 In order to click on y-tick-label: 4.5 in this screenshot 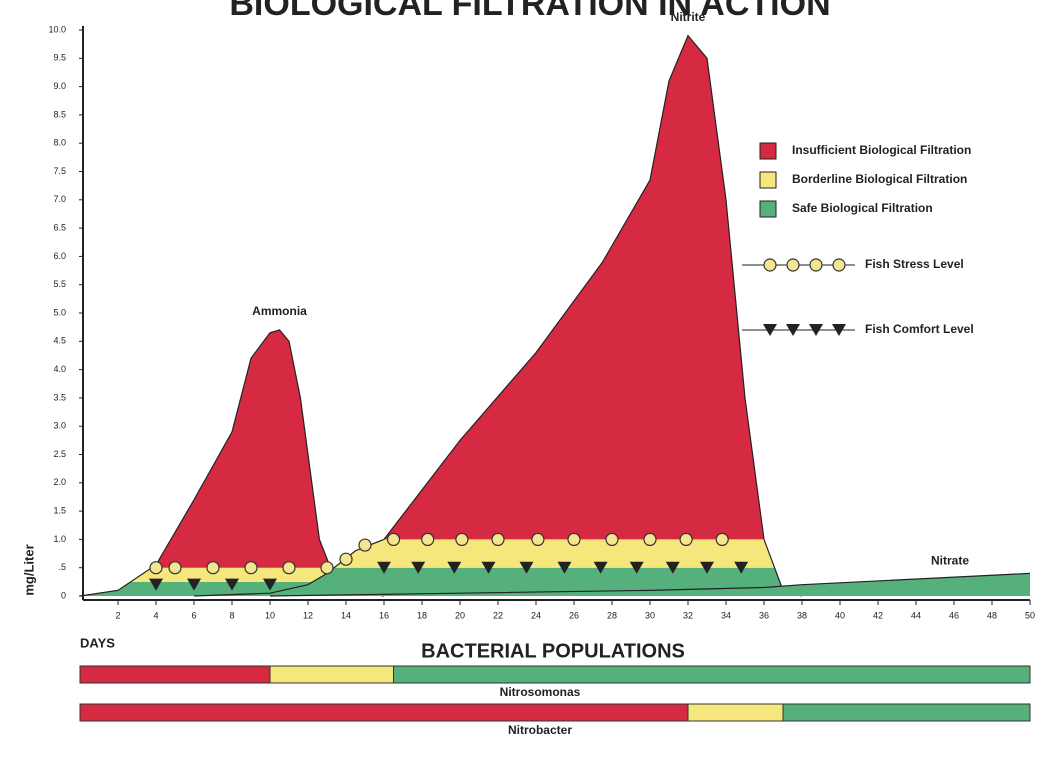, I will do `click(59, 341)`.